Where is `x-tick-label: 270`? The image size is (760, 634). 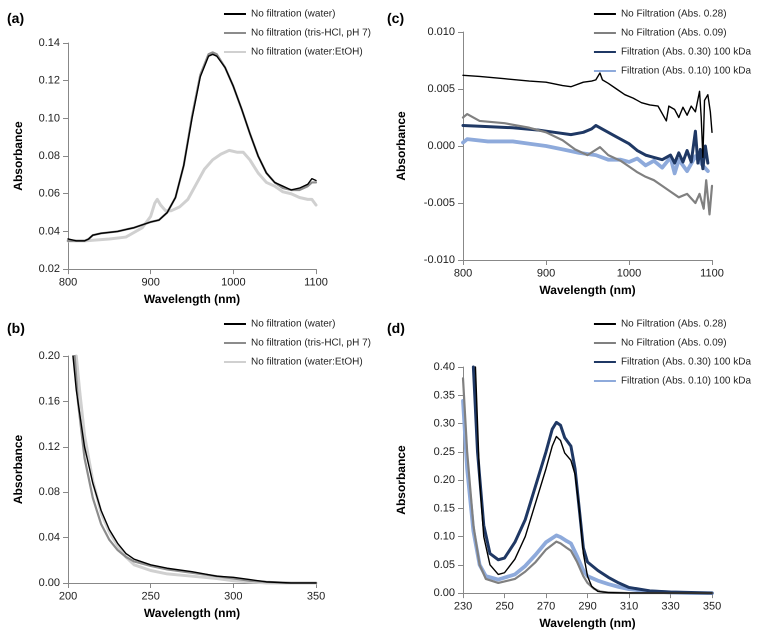
x-tick-label: 270 is located at coordinates (546, 606).